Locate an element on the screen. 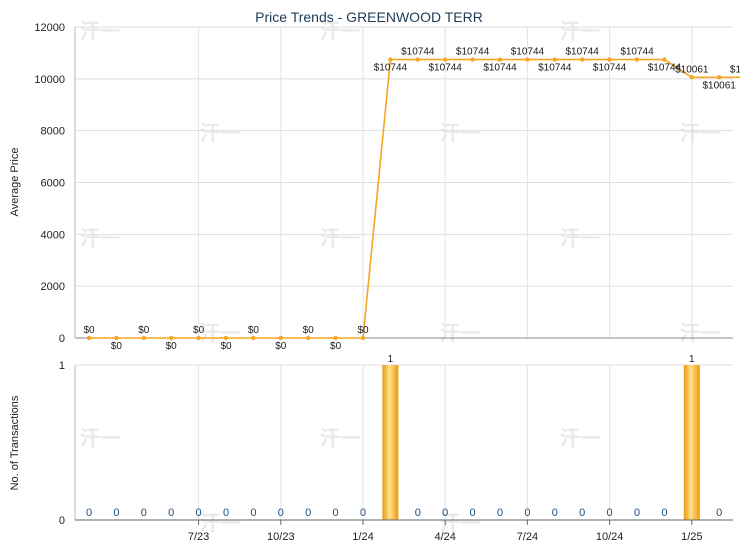 The image size is (740, 550). x-tick-label: 10/23 is located at coordinates (281, 537).